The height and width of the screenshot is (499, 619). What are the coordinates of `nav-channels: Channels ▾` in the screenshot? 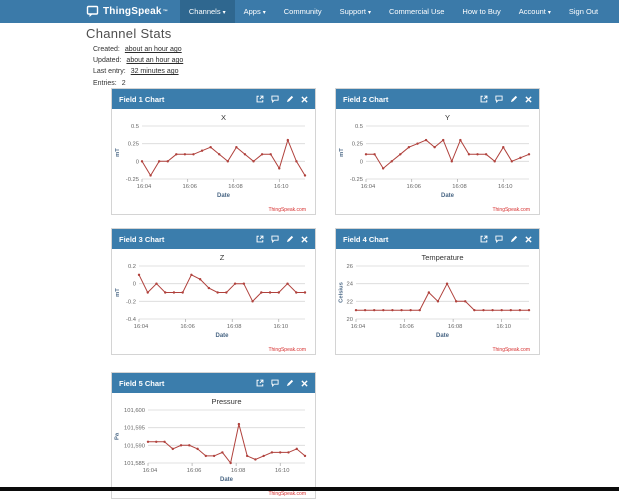 It's located at (207, 11).